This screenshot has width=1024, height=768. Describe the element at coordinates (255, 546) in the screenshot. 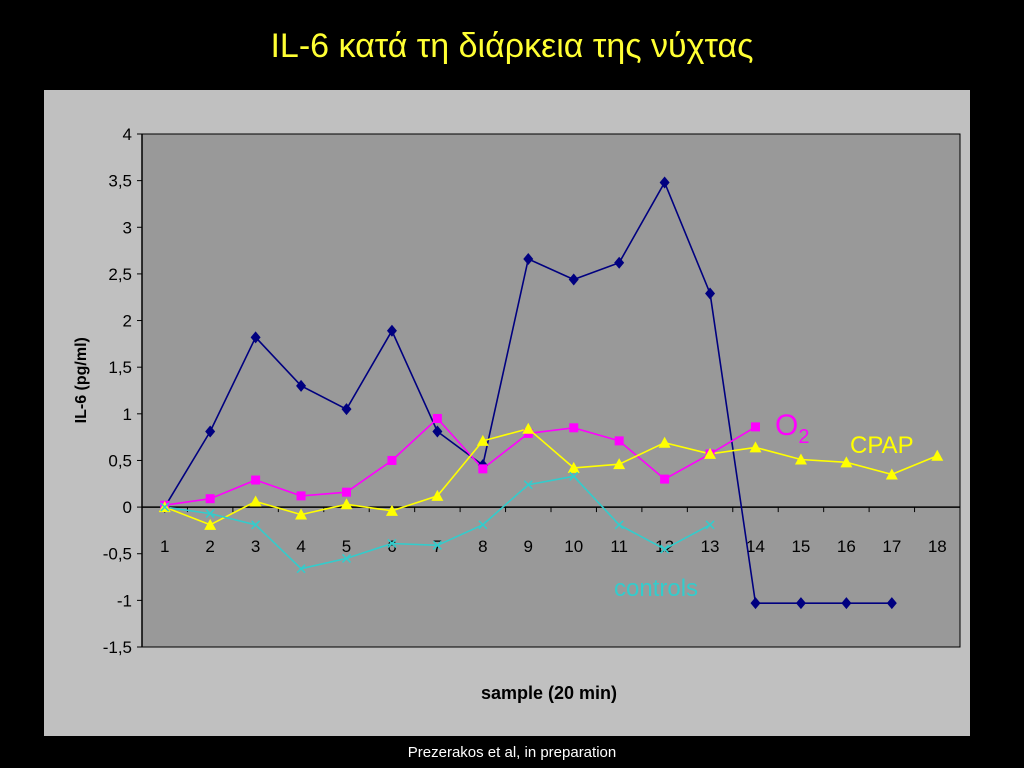

I see `x-tick-label: 3` at that location.